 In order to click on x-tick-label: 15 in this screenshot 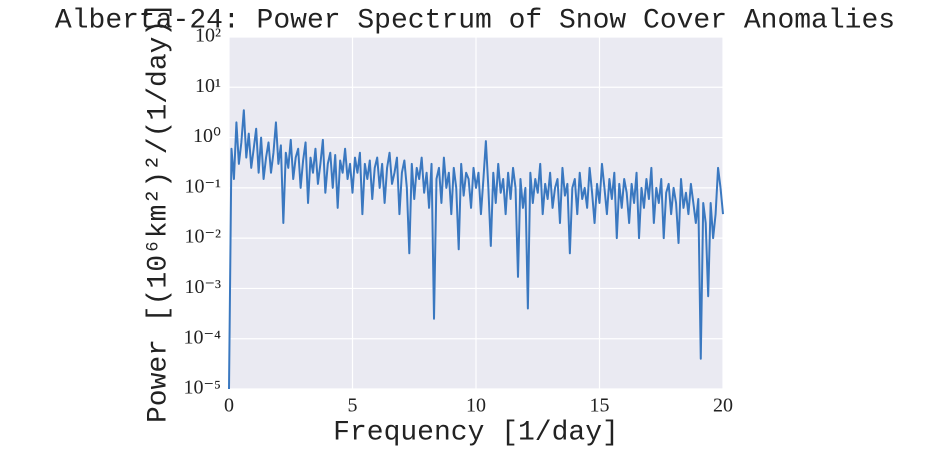, I will do `click(600, 406)`.